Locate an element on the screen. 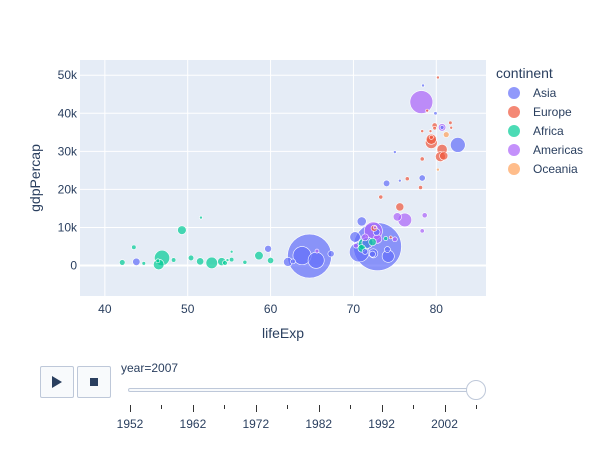  slider-tick-label: 1992 is located at coordinates (381, 424).